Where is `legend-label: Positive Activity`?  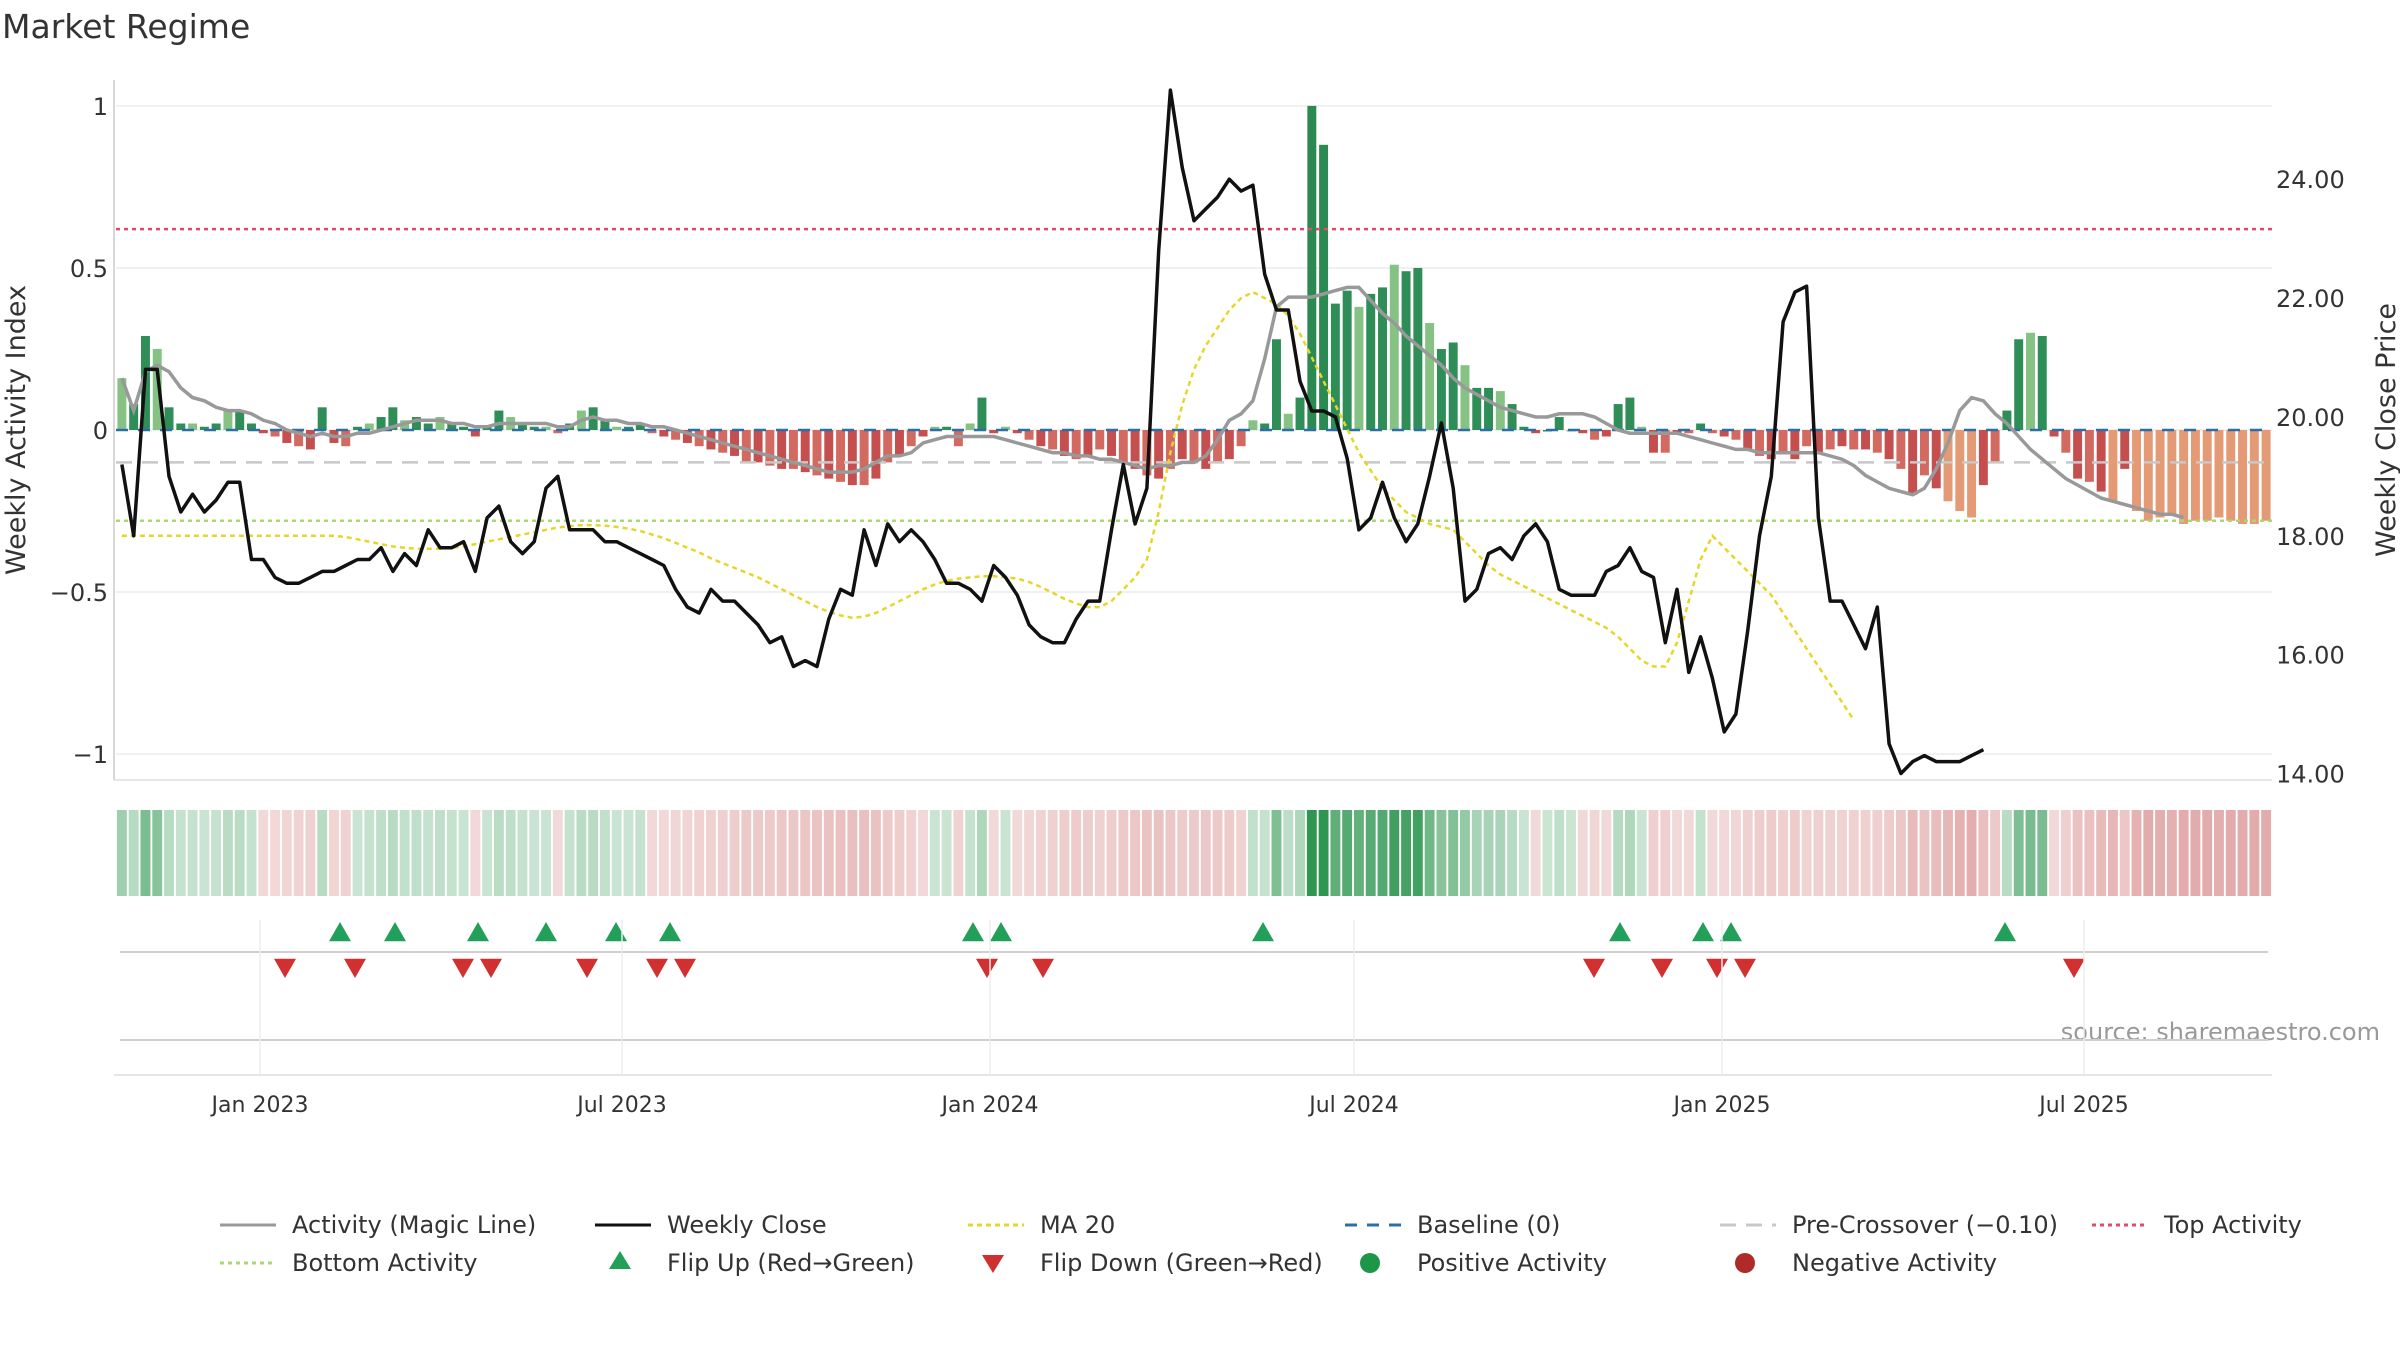 legend-label: Positive Activity is located at coordinates (1512, 1263).